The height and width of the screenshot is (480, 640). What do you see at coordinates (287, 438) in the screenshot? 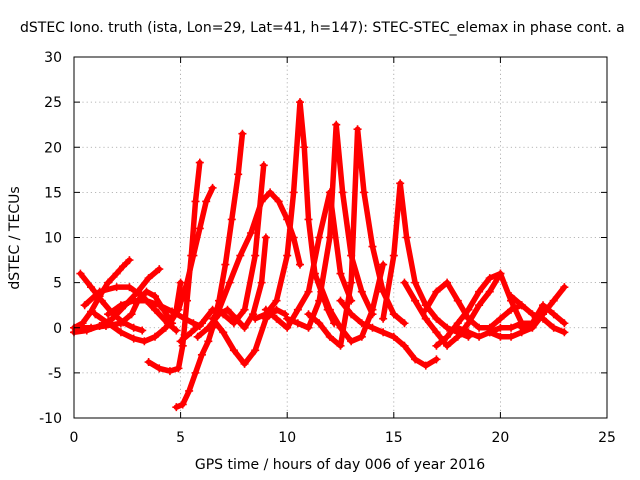
I see `x-tick-label: 10` at bounding box center [287, 438].